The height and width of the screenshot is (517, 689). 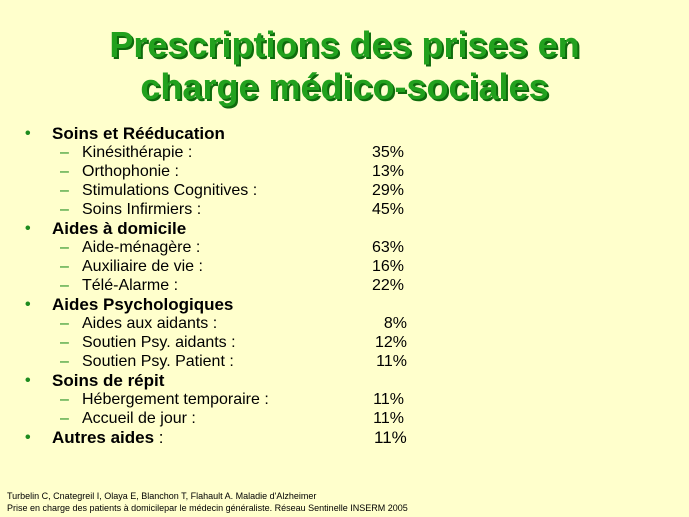 I want to click on item-label: Télé-Alarme :, so click(x=130, y=285).